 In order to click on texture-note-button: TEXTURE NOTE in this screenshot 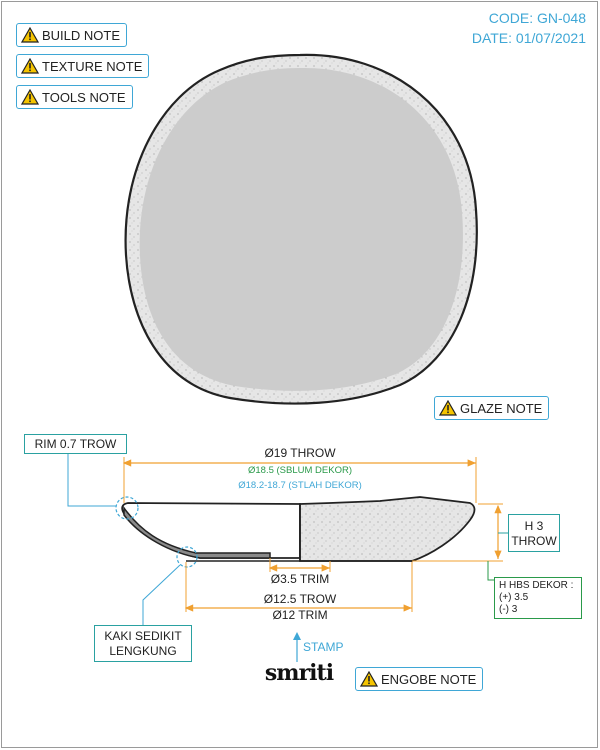, I will do `click(83, 66)`.